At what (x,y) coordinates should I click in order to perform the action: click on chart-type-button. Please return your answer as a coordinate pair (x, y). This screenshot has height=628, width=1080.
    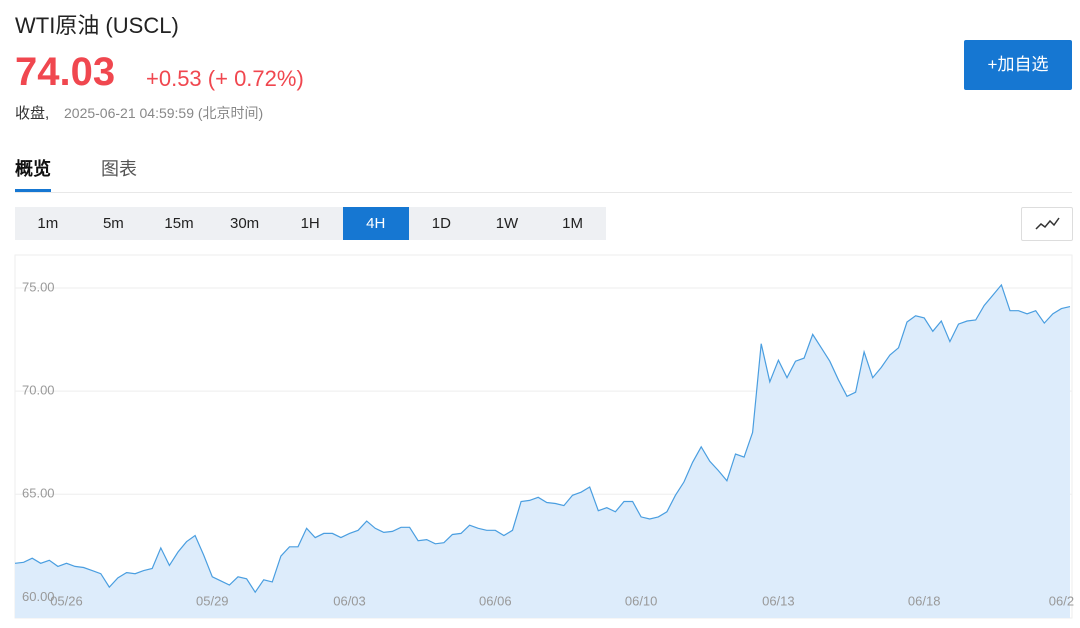
    Looking at the image, I should click on (1047, 224).